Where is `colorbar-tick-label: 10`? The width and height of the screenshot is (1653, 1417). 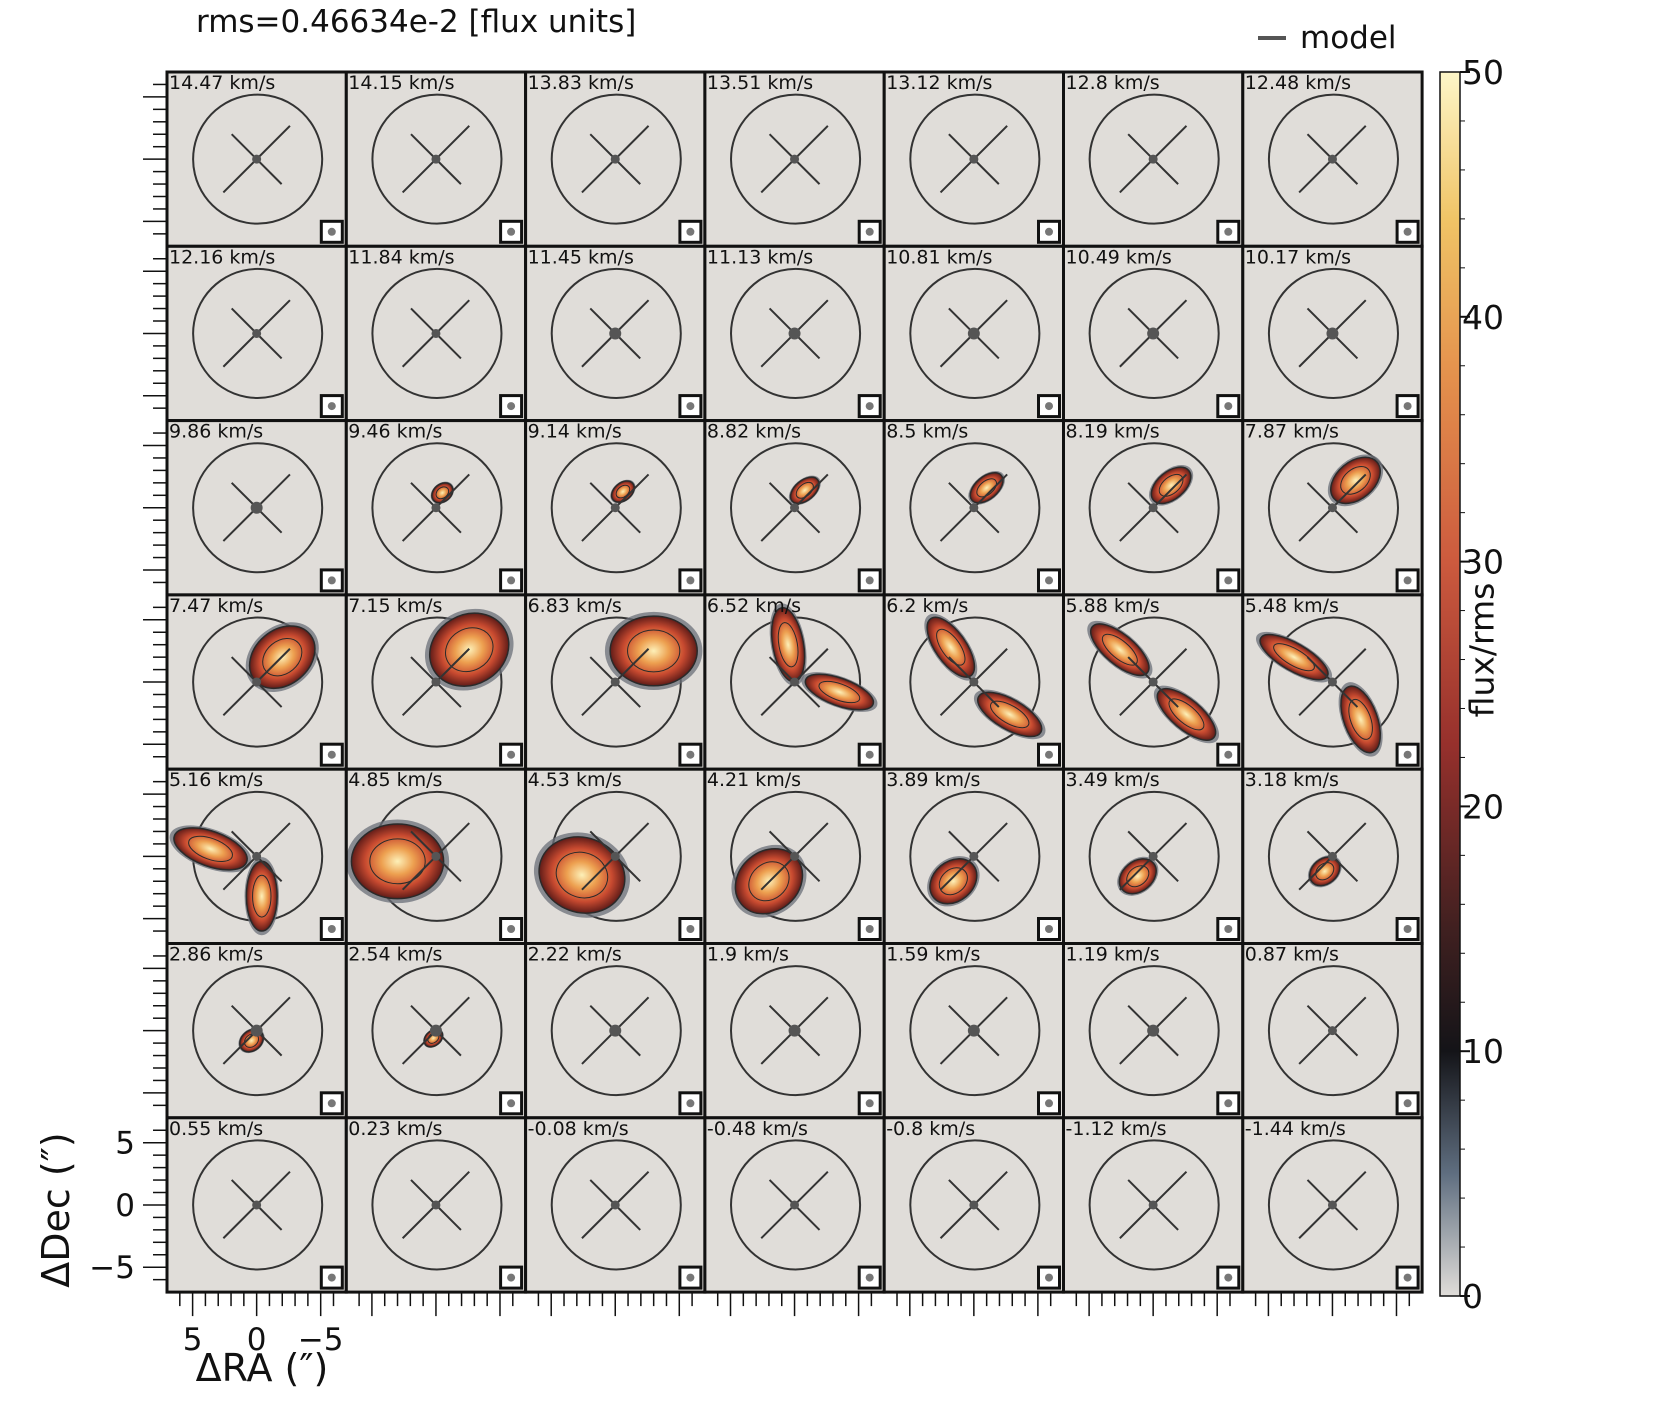 colorbar-tick-label: 10 is located at coordinates (1483, 1051).